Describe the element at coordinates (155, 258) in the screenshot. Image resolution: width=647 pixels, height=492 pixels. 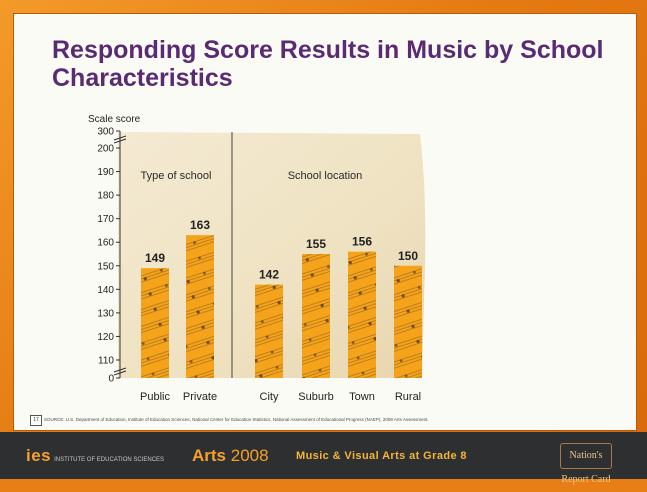
I see `data-label: 149` at that location.